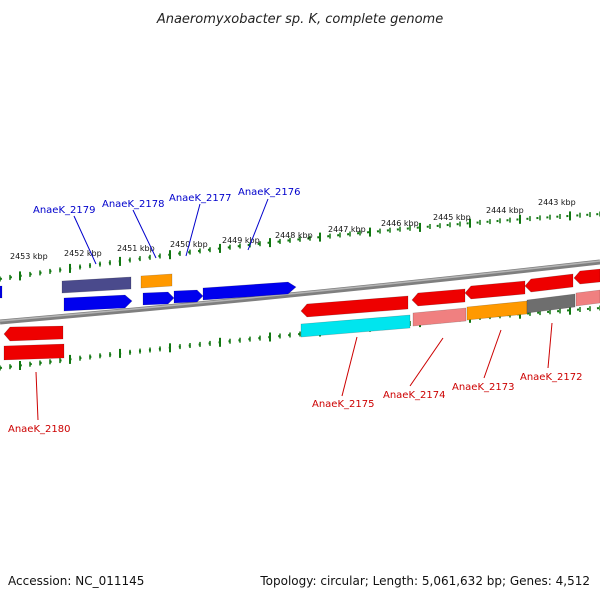 The height and width of the screenshot is (600, 600). Describe the element at coordinates (505, 210) in the screenshot. I see `tick-label-2444: 2444 kbp` at that location.